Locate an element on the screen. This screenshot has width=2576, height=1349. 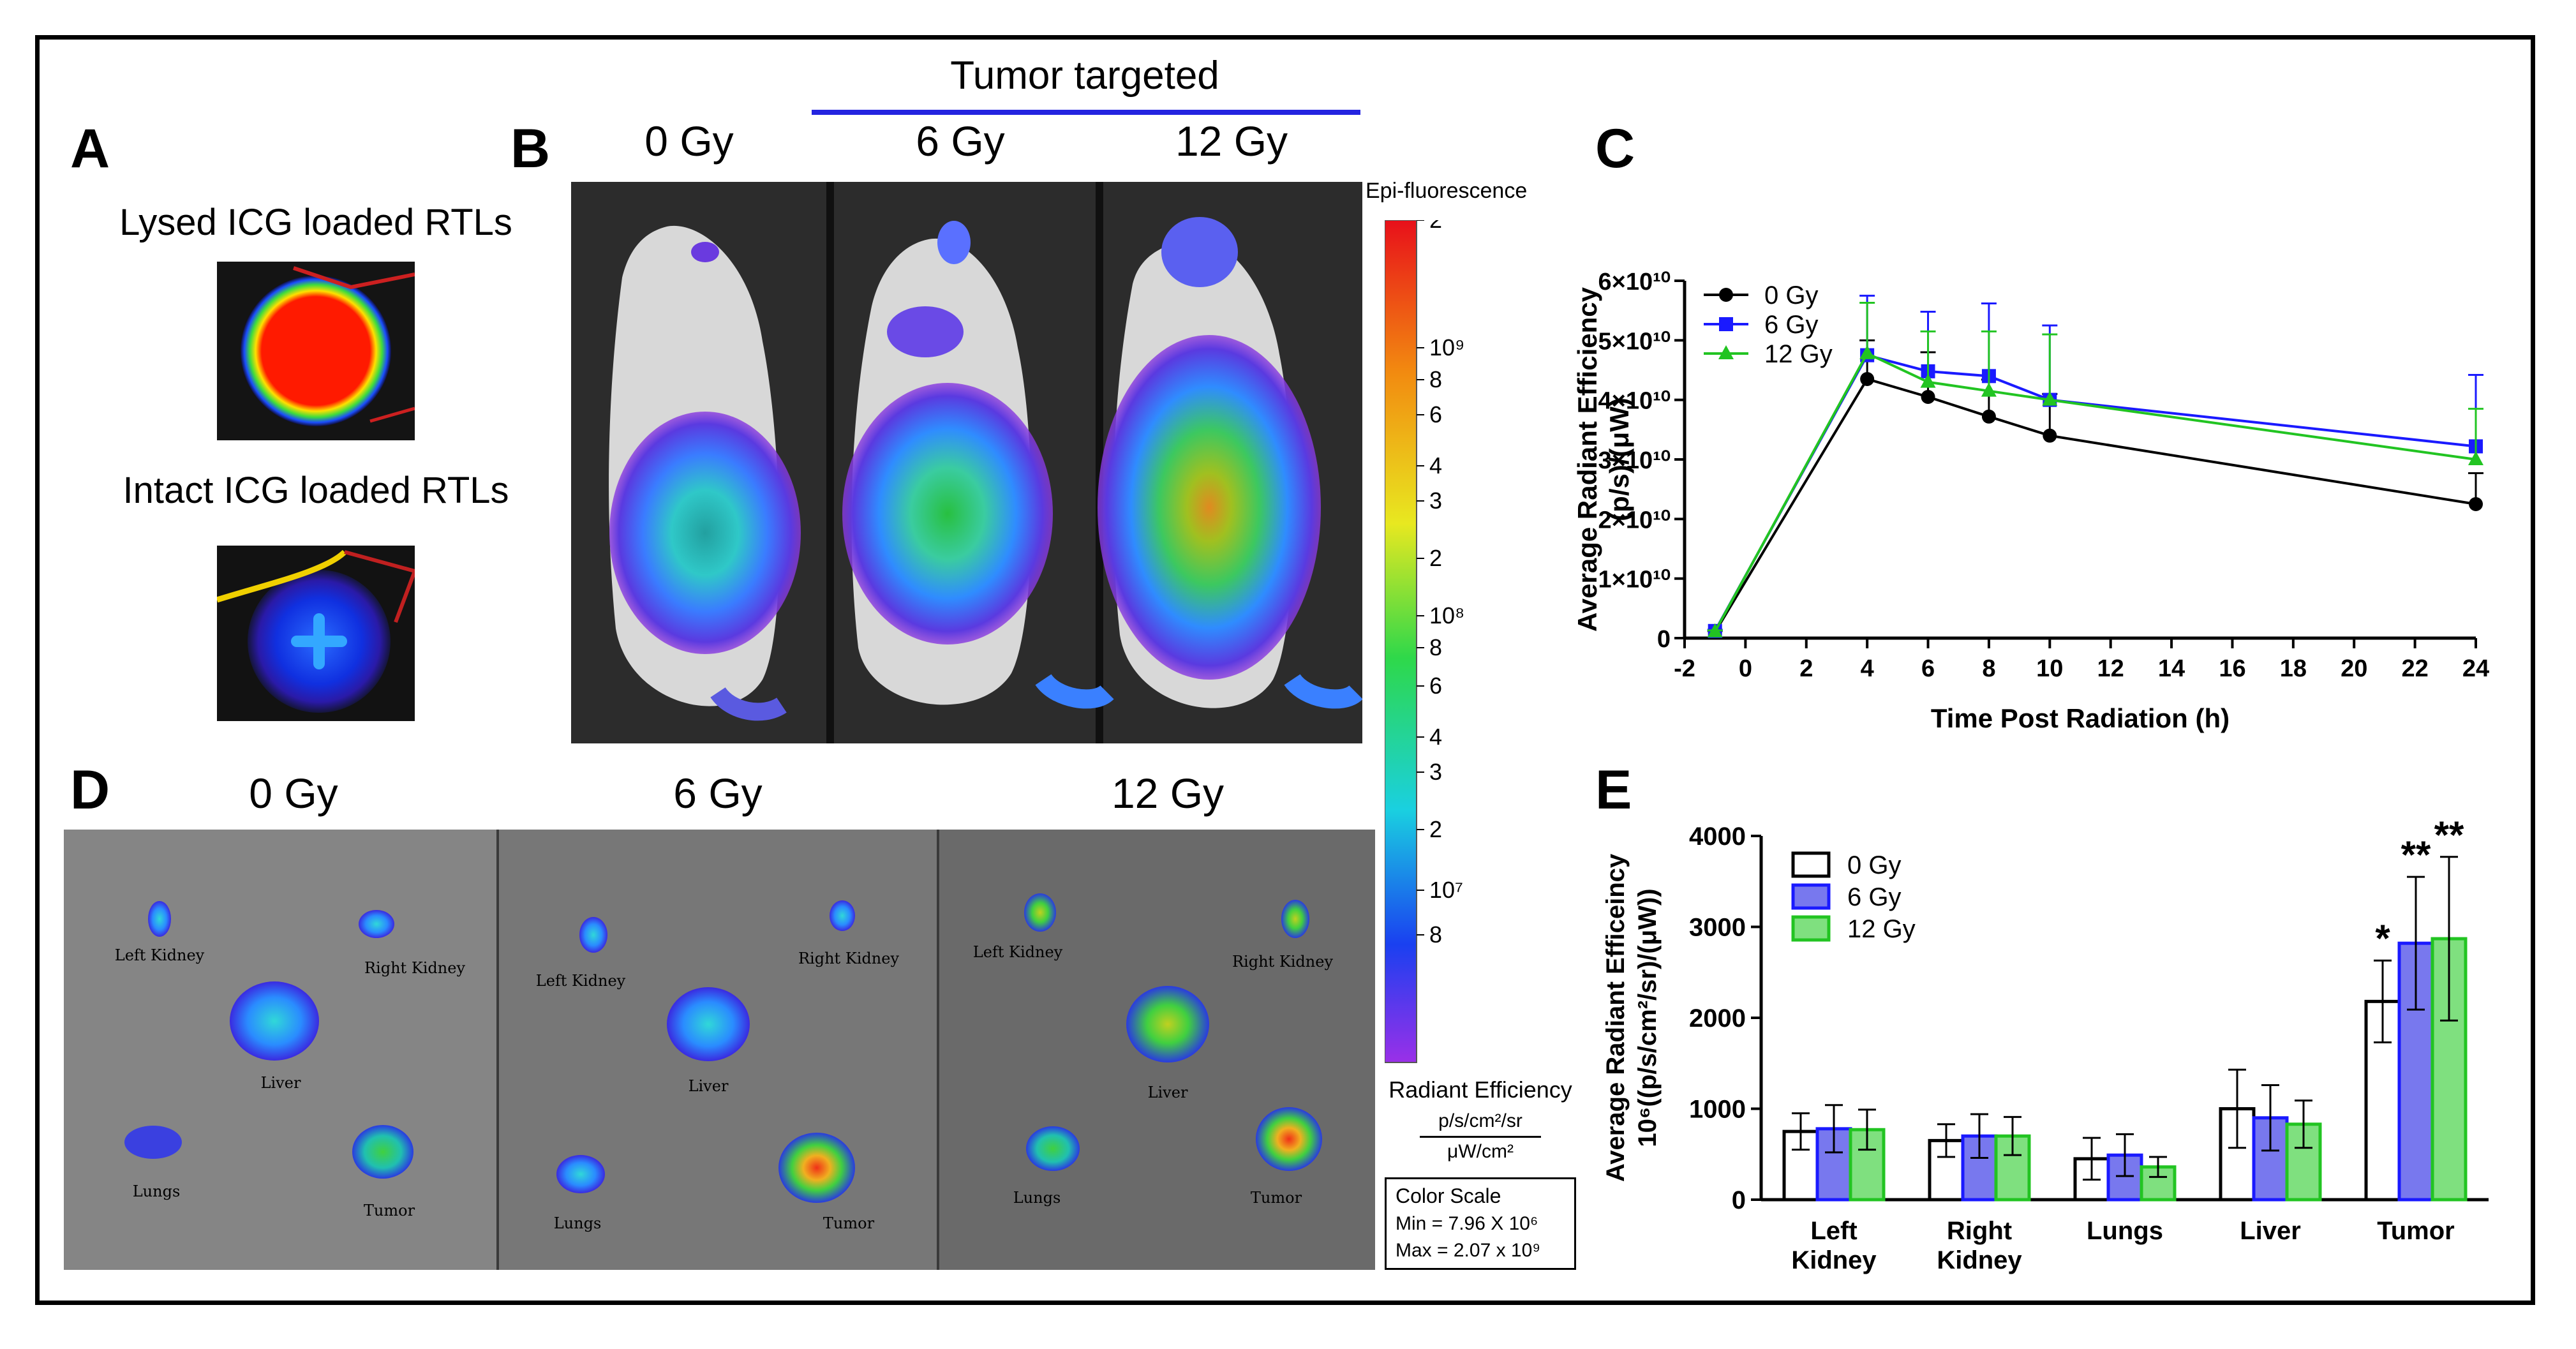
organ-label-left-kidney-6: Left Kidney is located at coordinates (580, 981).